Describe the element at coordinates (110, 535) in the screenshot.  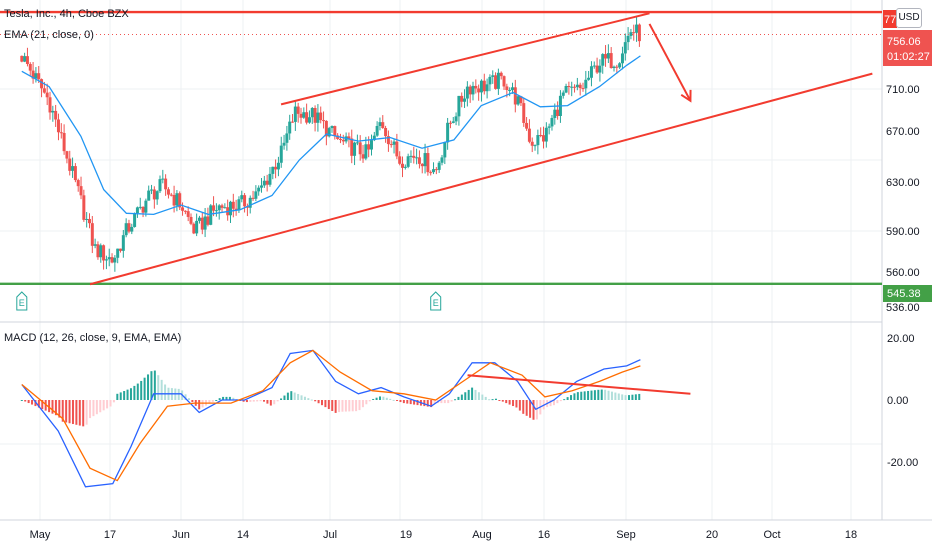
I see `time-tick-label: 17` at that location.